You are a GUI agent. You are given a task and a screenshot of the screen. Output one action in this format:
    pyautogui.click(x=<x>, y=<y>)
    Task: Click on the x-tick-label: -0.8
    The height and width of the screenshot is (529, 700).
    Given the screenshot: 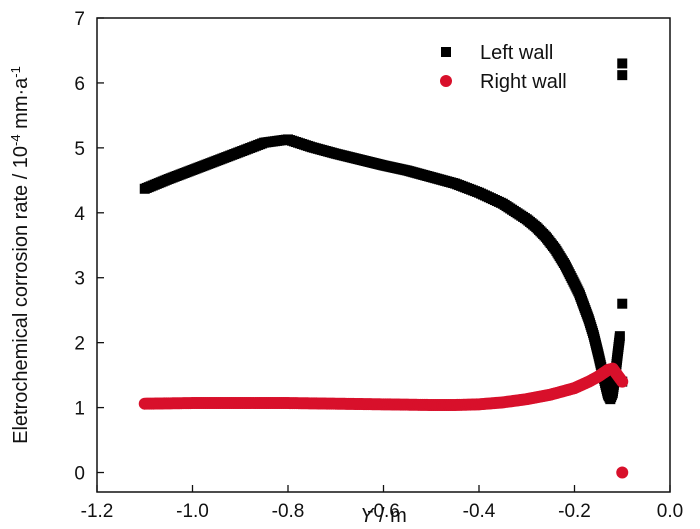 What is the action you would take?
    pyautogui.click(x=288, y=511)
    